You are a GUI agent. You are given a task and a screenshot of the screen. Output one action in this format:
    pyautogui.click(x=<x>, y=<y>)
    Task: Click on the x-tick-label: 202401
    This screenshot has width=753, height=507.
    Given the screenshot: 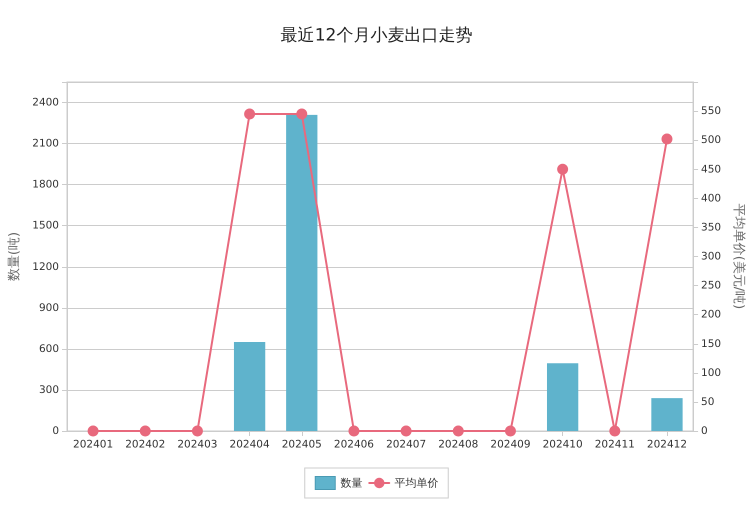 What is the action you would take?
    pyautogui.click(x=93, y=444)
    